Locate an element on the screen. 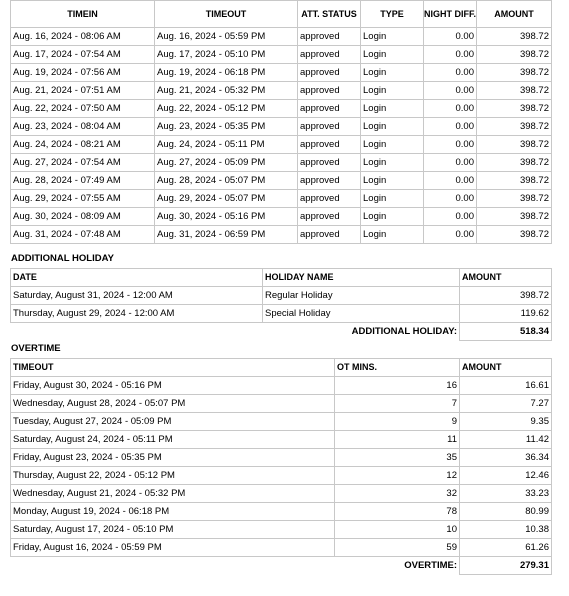  ot-timeout-cell: Saturday, August 24, 2024 - 05:11 PM is located at coordinates (172, 439).